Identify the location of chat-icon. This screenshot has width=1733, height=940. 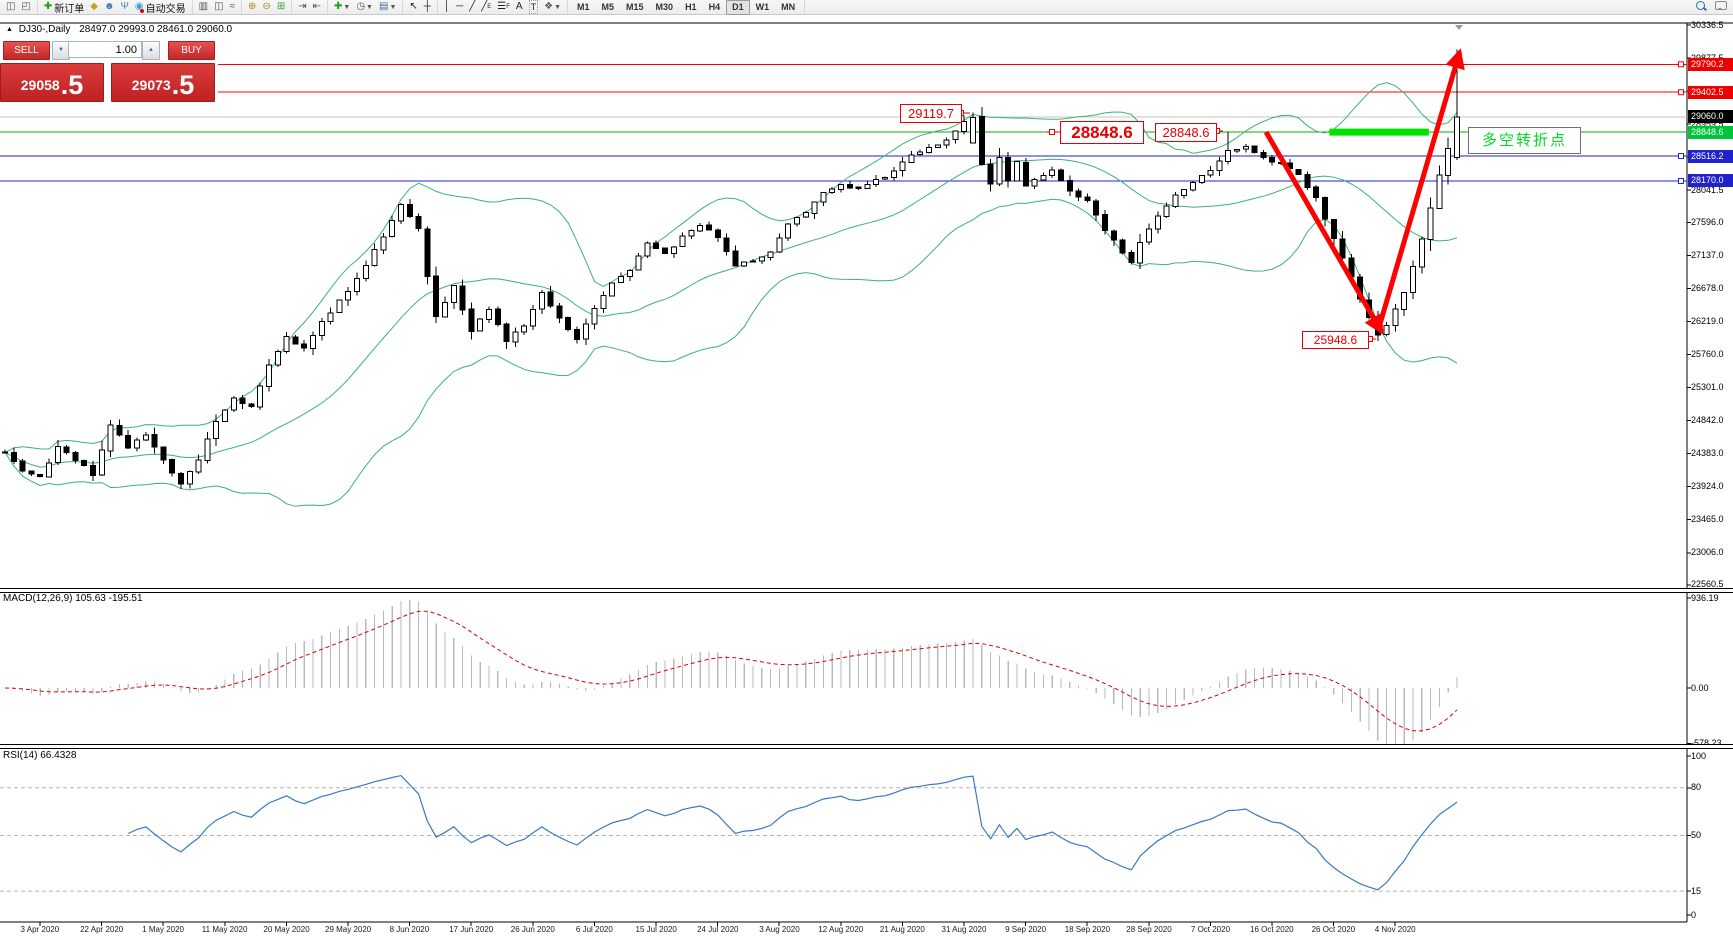
(1721, 7).